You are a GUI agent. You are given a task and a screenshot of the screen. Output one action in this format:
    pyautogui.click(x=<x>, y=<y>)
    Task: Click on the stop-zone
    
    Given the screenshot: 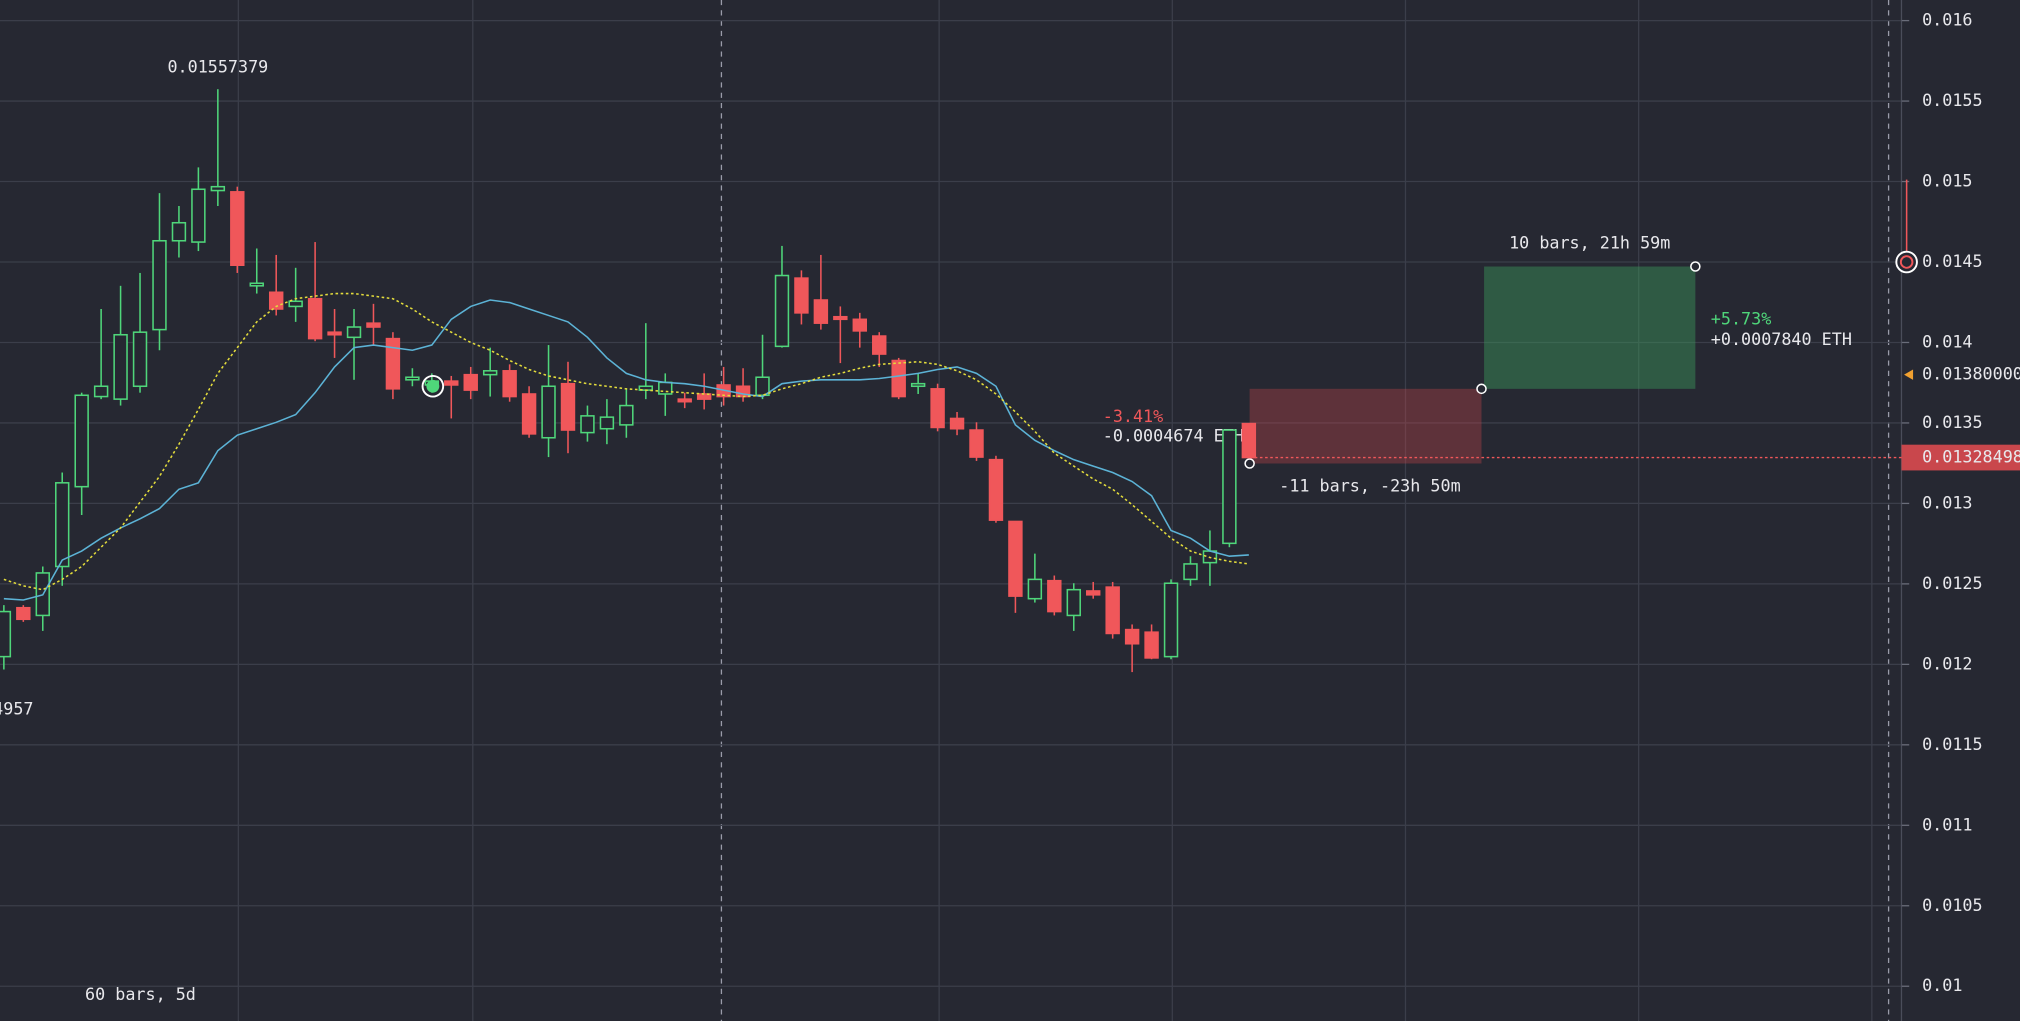 What is the action you would take?
    pyautogui.click(x=1365, y=426)
    